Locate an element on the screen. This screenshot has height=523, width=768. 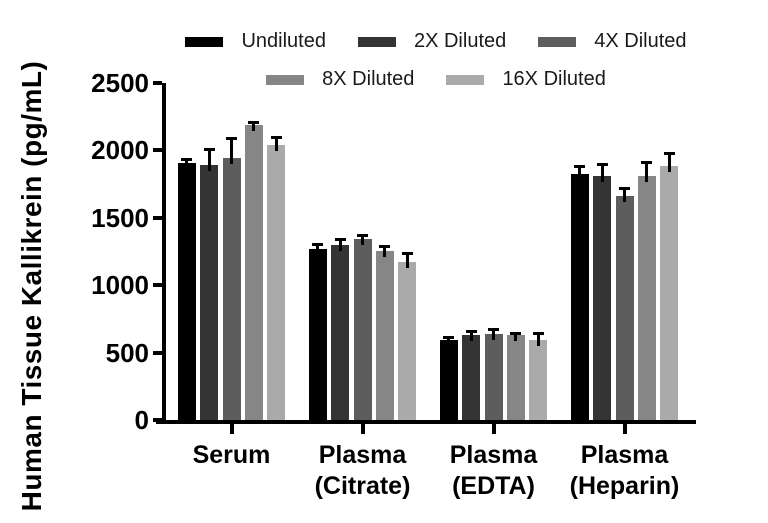
y-axis-tick-label: 2500 is located at coordinates (120, 83).